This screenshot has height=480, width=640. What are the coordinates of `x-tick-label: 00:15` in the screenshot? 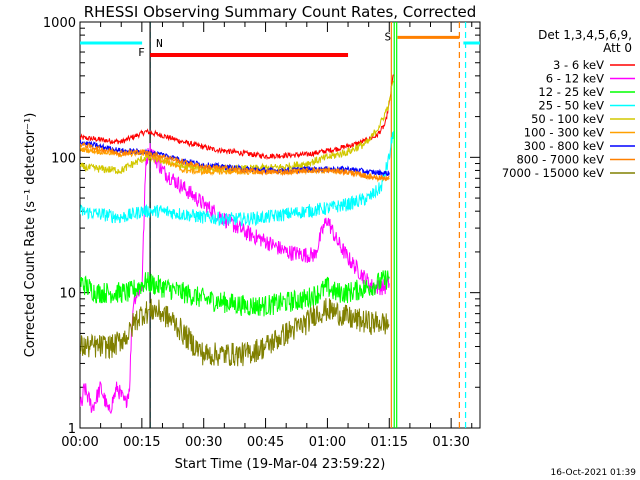 It's located at (141, 442).